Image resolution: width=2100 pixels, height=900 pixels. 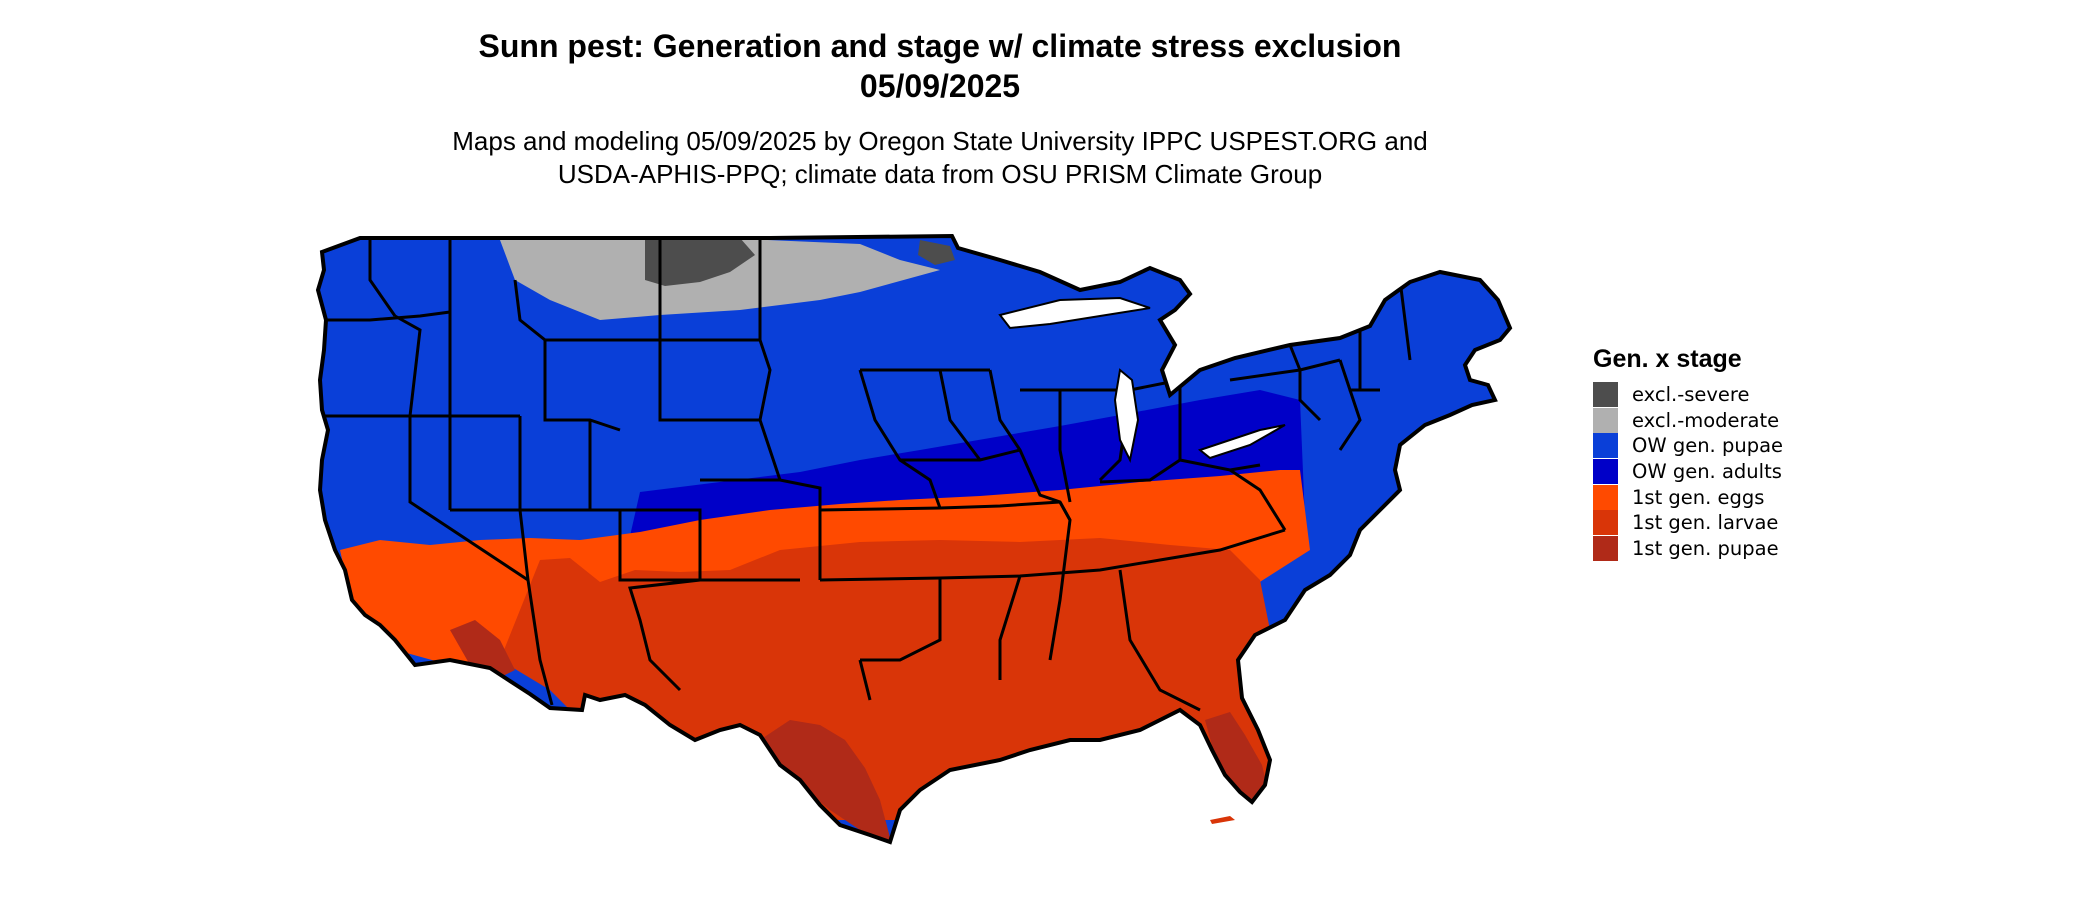 I want to click on legend-item: 1st gen. larvae, so click(x=1688, y=523).